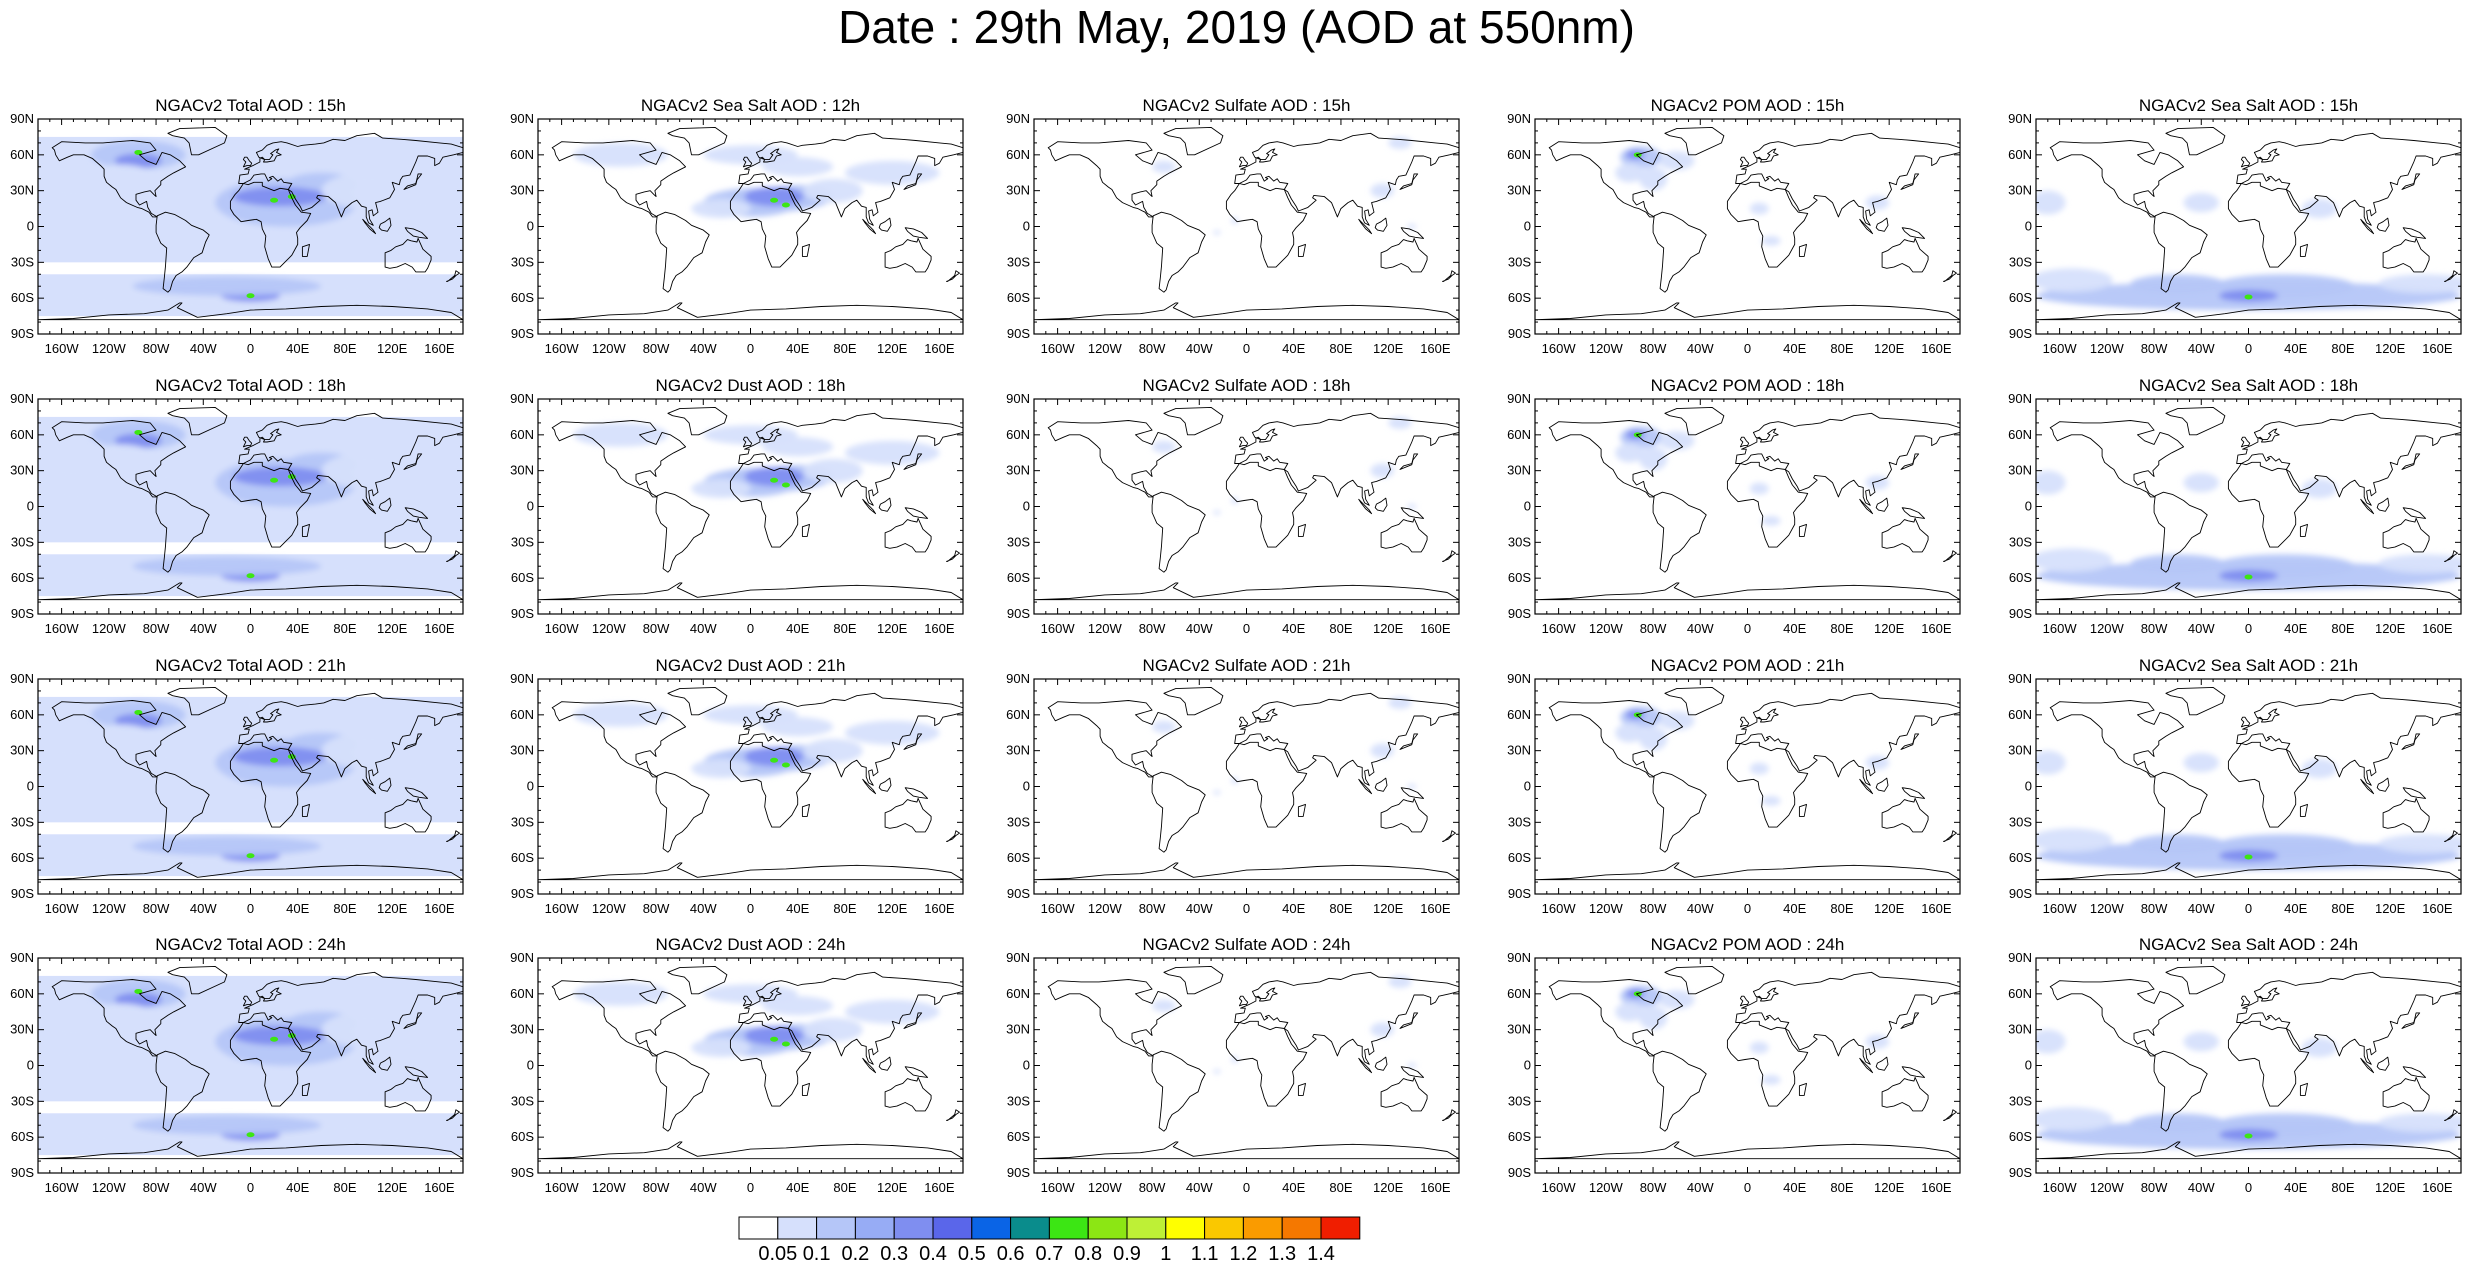 The image size is (2473, 1261). Describe the element at coordinates (1748, 665) in the screenshot. I see `panel-title: NGACv2 POM AOD : 21h` at that location.